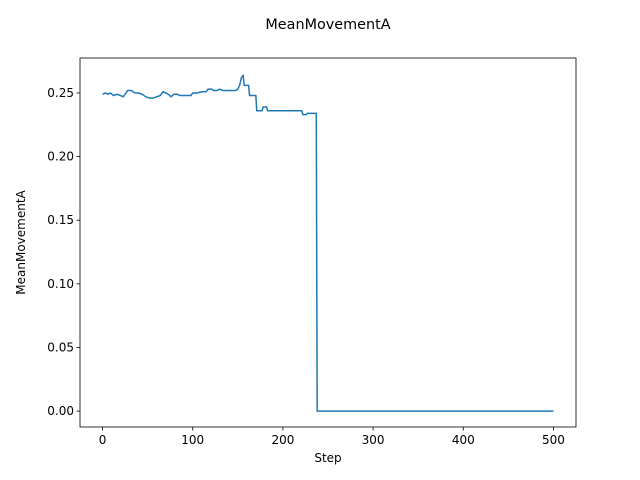 This screenshot has width=640, height=480. Describe the element at coordinates (60, 157) in the screenshot. I see `y-tick-label: 0.20` at that location.